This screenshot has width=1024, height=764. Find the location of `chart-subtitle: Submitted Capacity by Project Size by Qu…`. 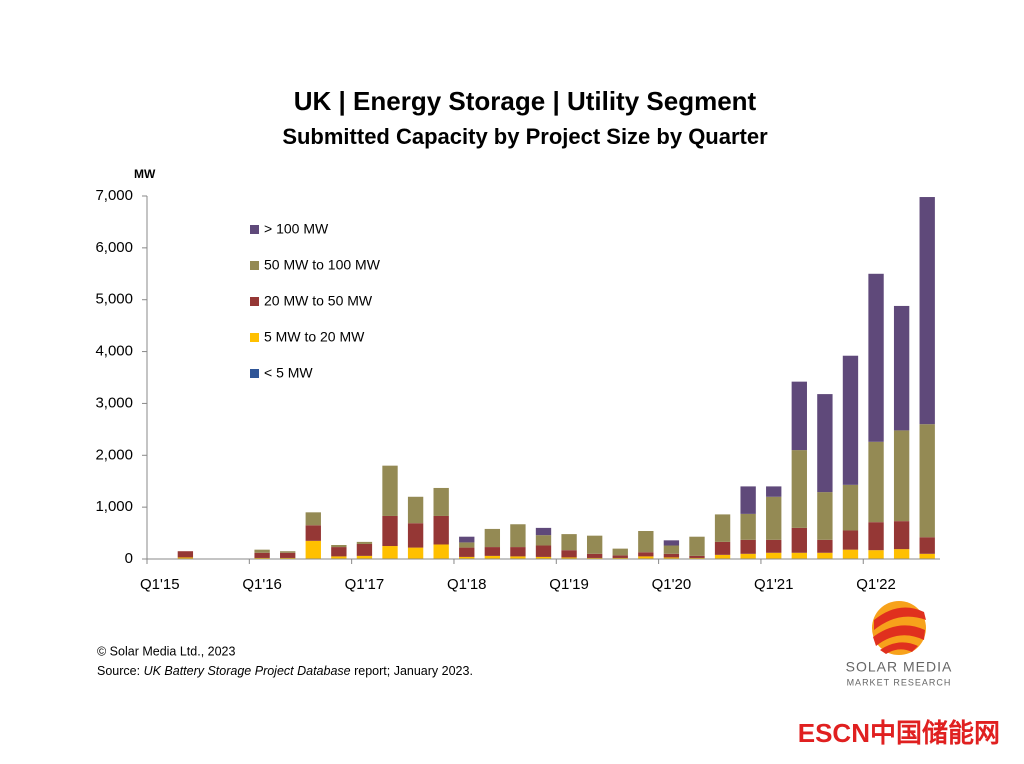

chart-subtitle: Submitted Capacity by Project Size by Qu… is located at coordinates (525, 136).